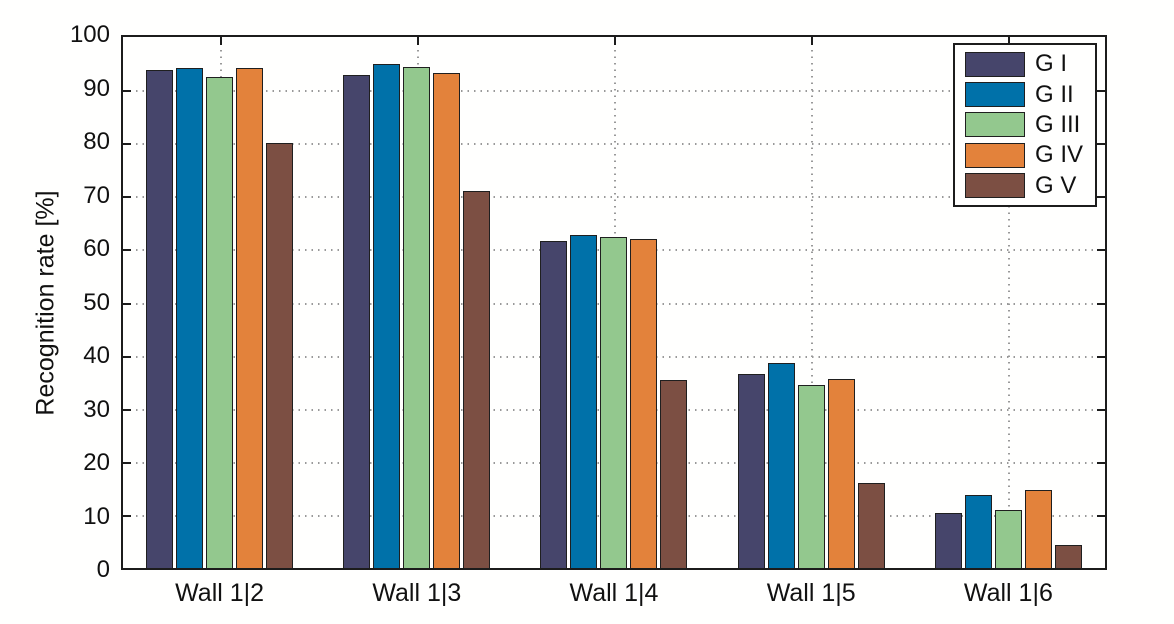 This screenshot has height=624, width=1174. Describe the element at coordinates (811, 593) in the screenshot. I see `x-tick-label: Wall 1|5` at that location.